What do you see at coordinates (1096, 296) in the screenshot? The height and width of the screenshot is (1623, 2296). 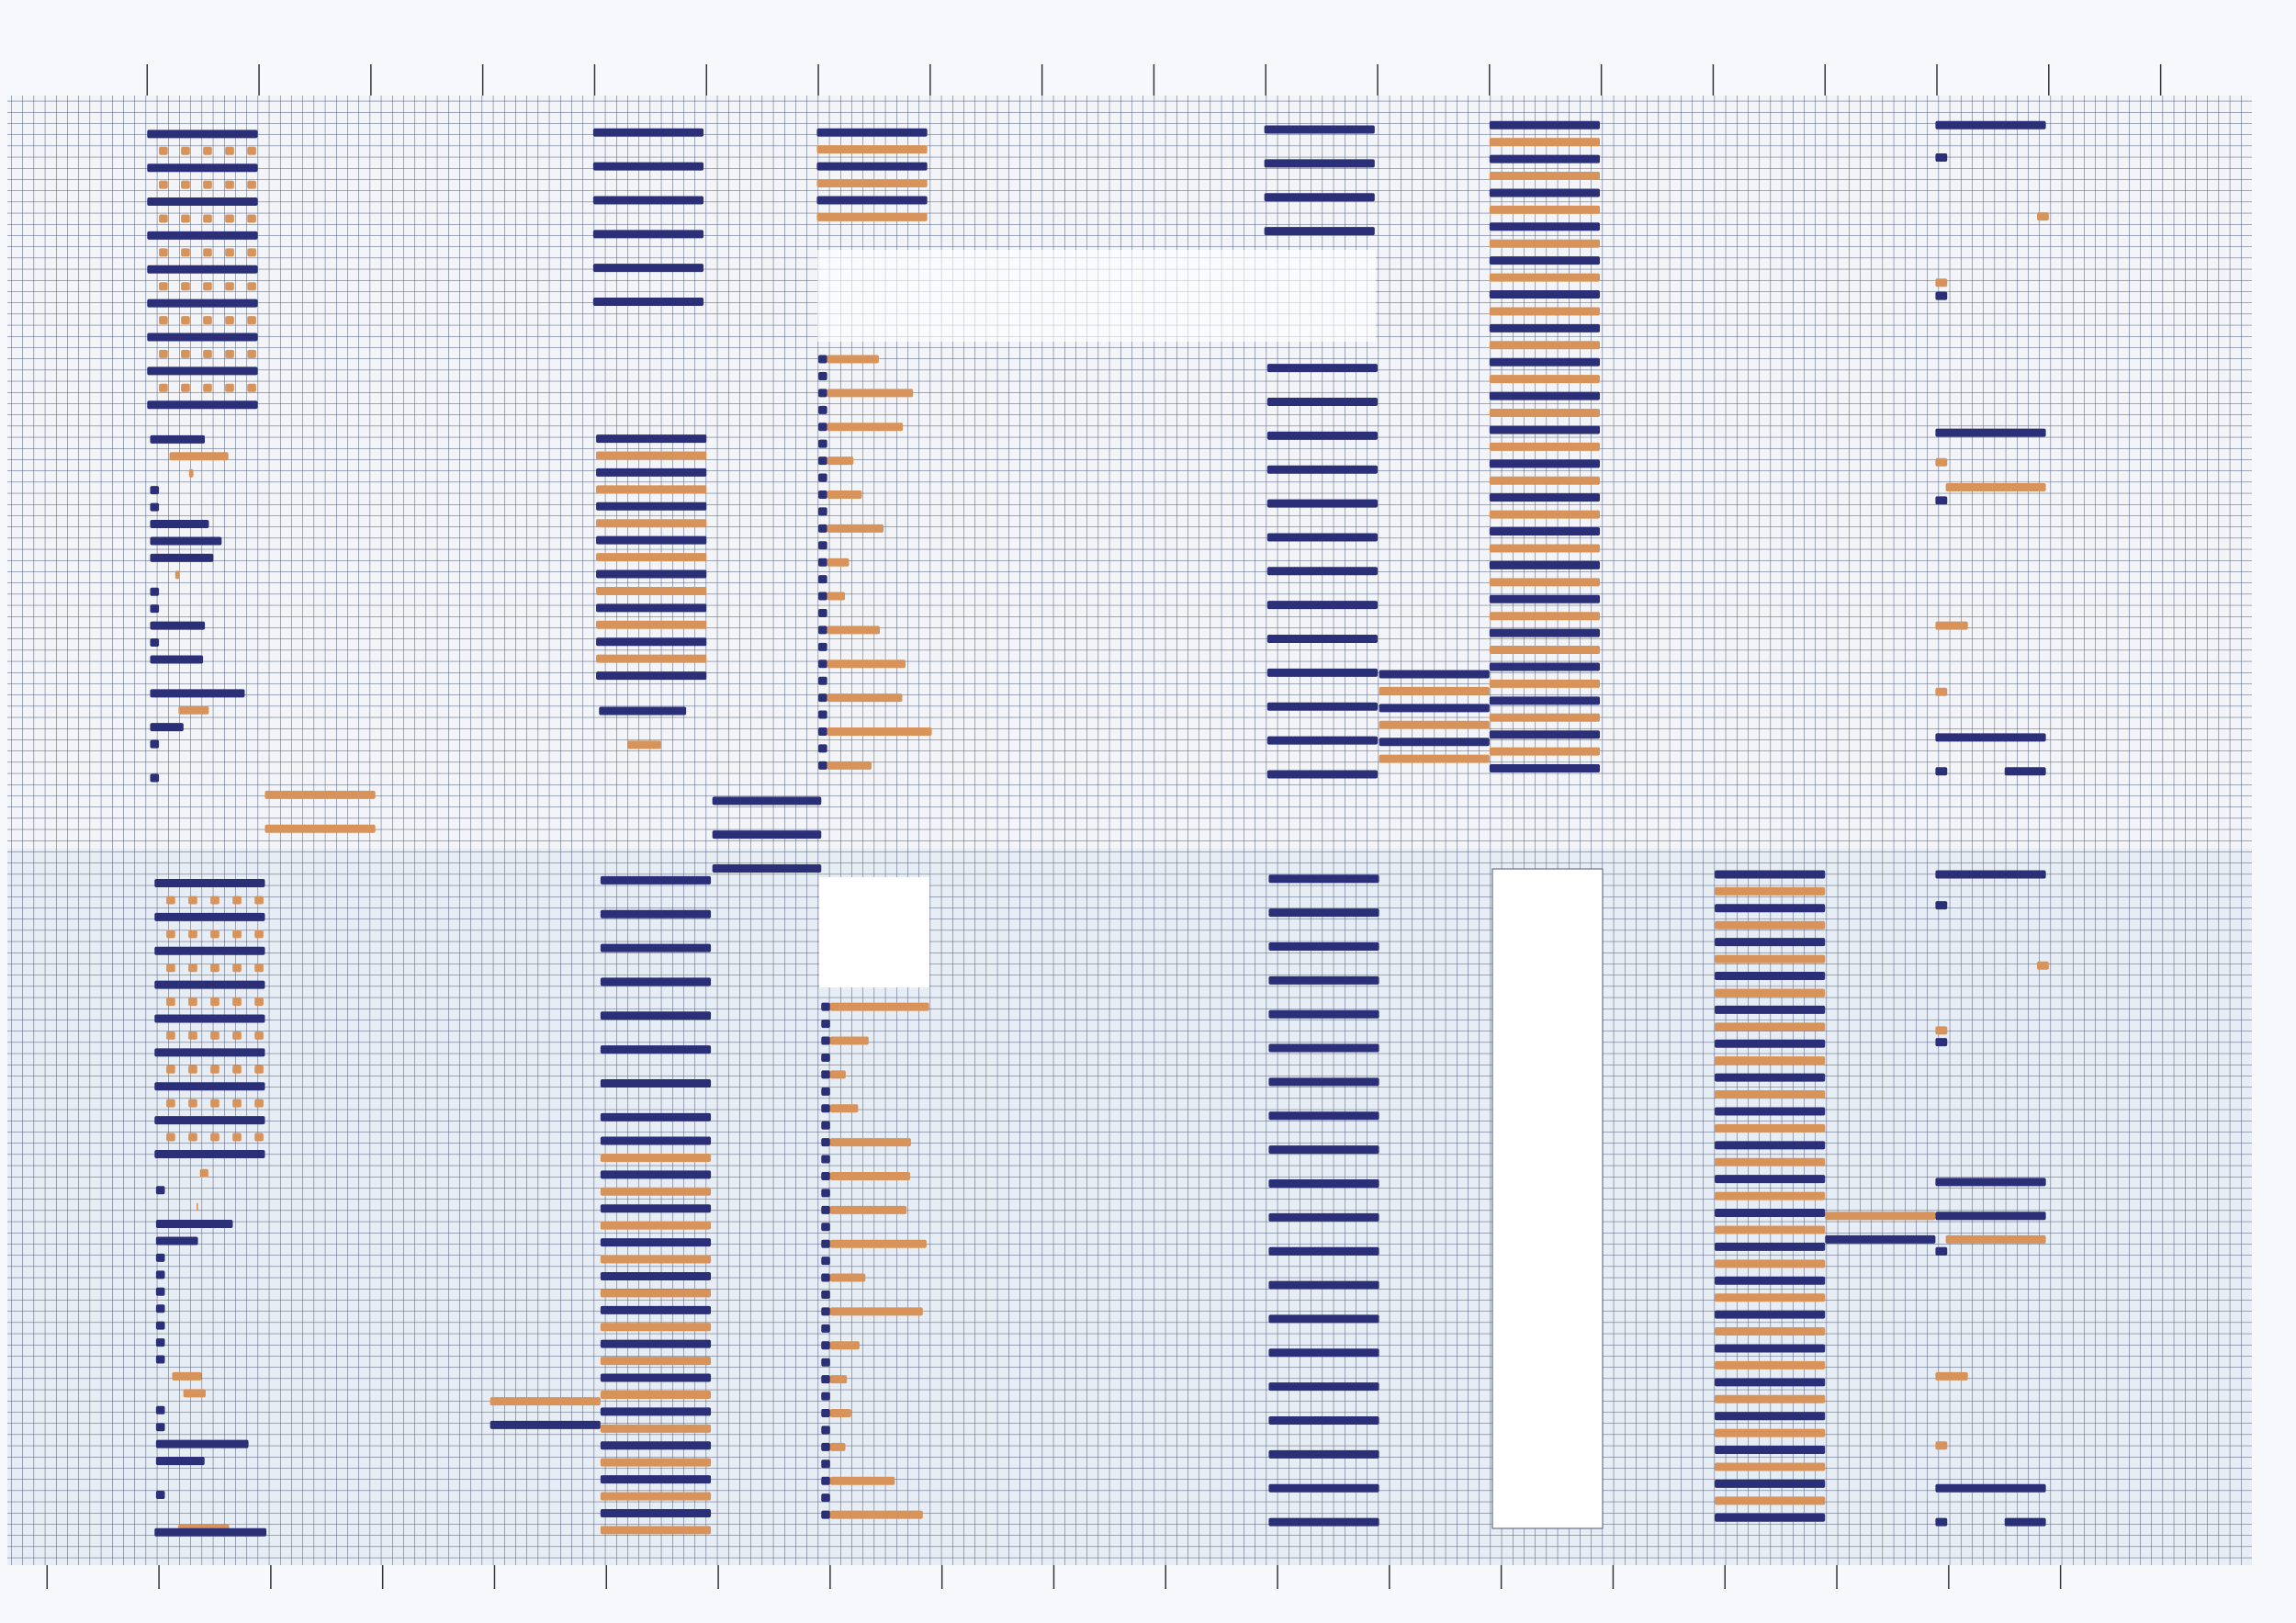 I see `blank-patch` at bounding box center [1096, 296].